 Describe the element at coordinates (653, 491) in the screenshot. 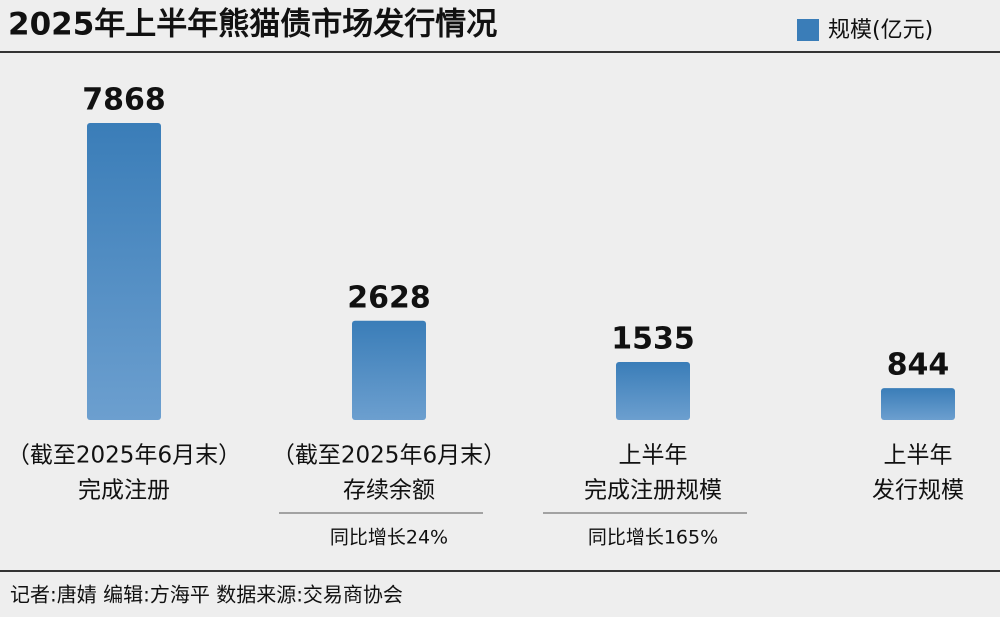

I see `x-tick-label: 完成注册规模` at that location.